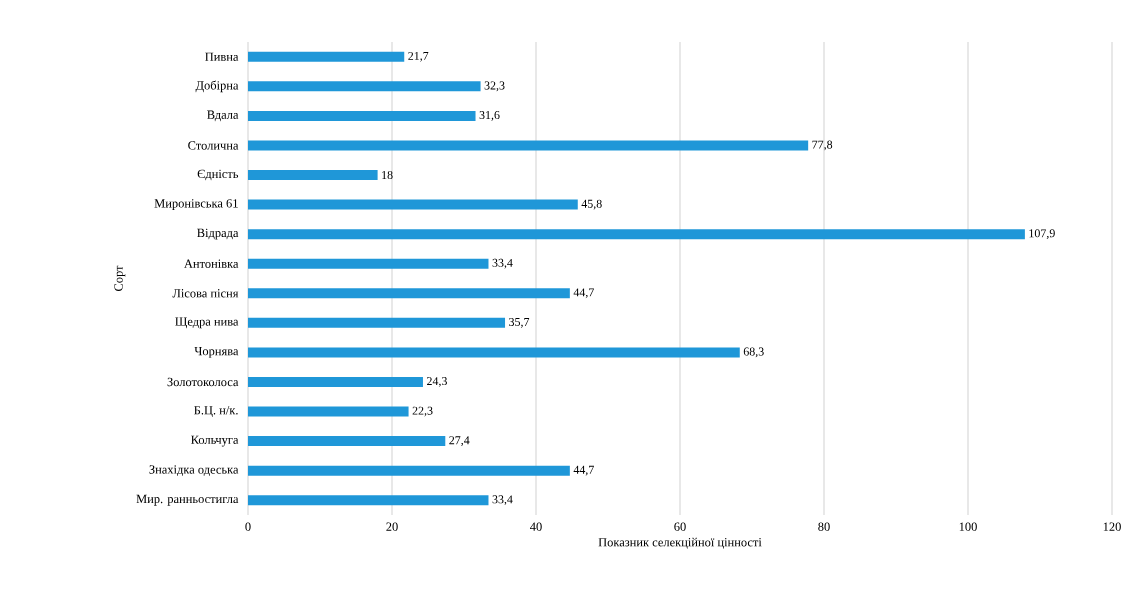 This screenshot has width=1142, height=601. I want to click on data-label: 21,7, so click(418, 56).